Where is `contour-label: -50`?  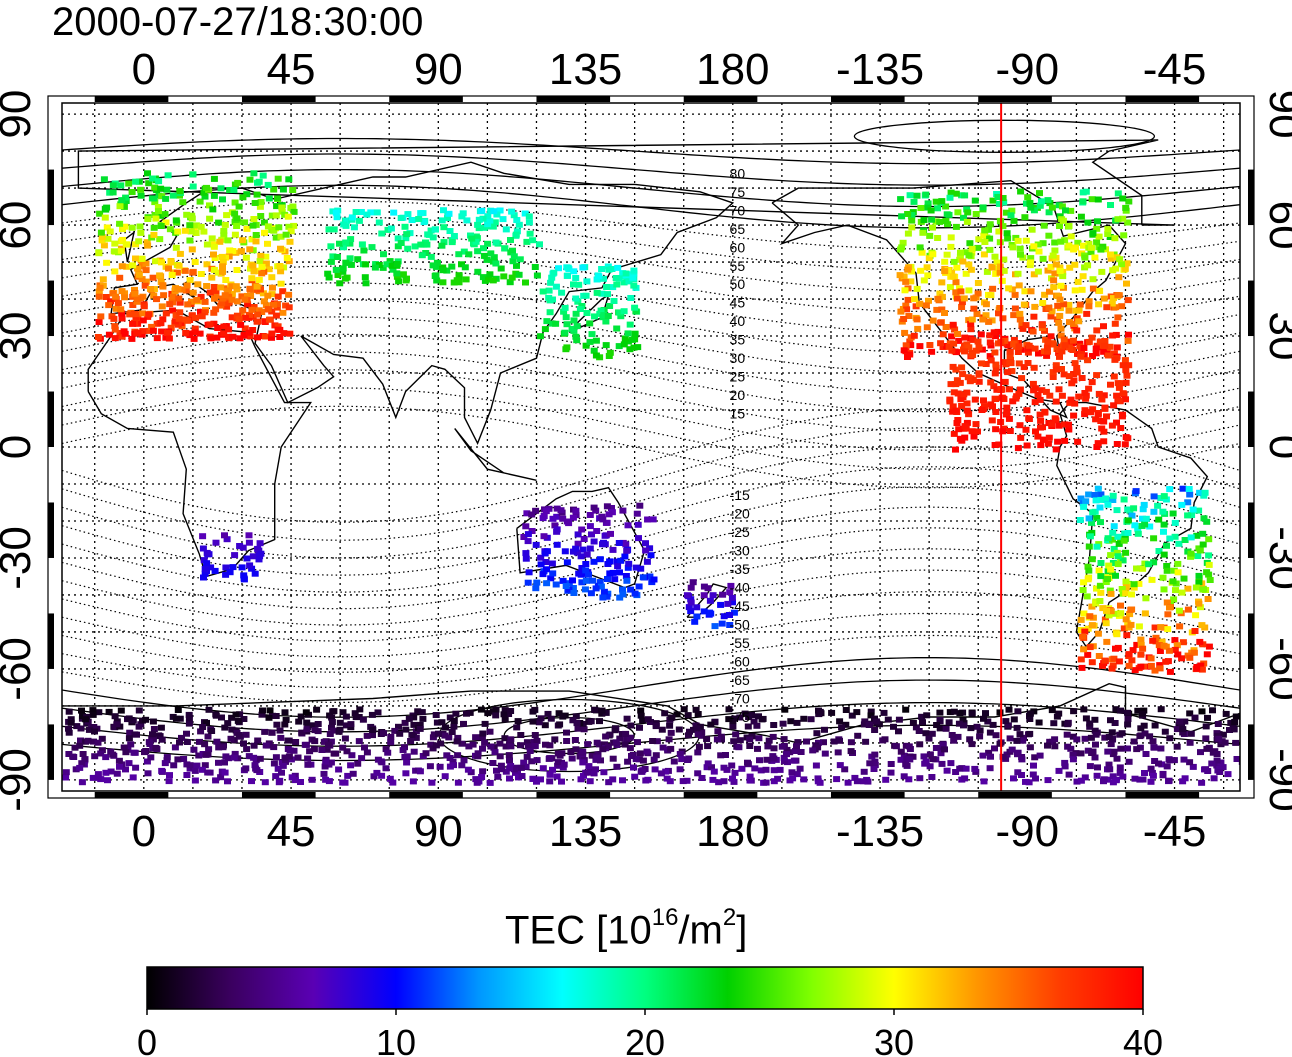
contour-label: -50 is located at coordinates (740, 625).